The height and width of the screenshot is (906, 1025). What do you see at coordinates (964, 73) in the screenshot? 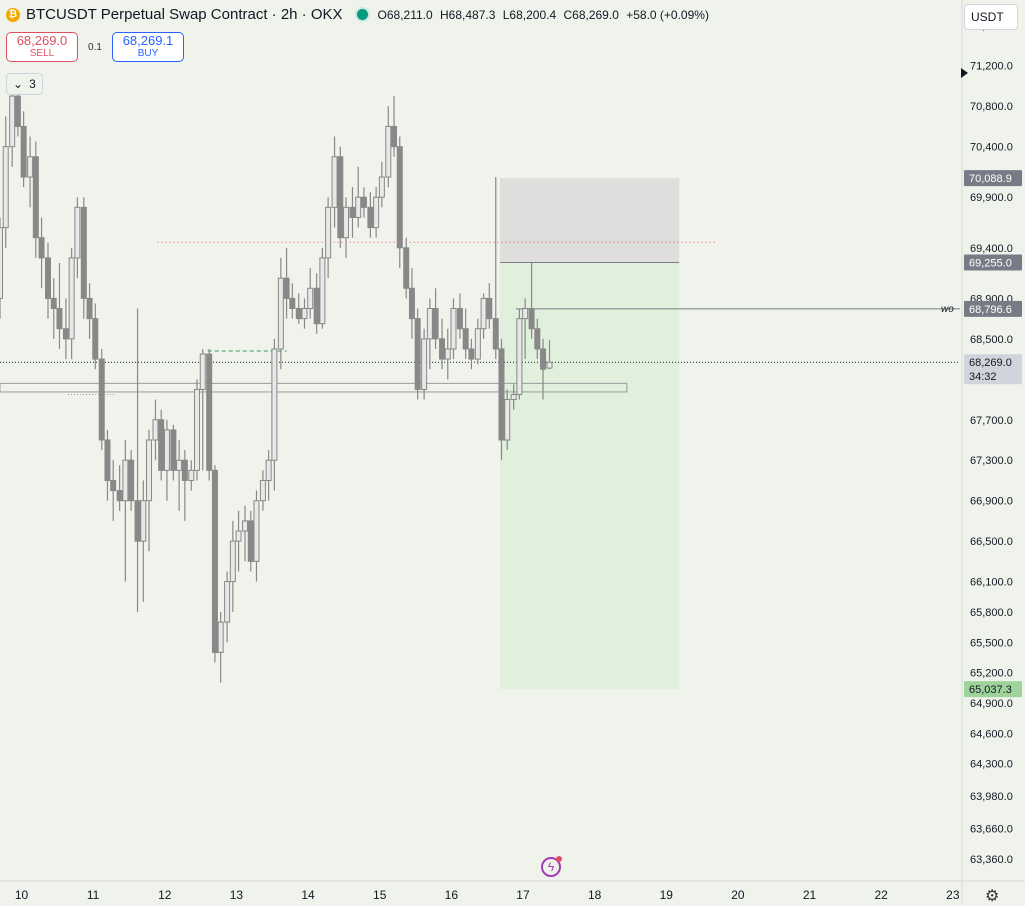
I see `scroll-marker-icon` at bounding box center [964, 73].